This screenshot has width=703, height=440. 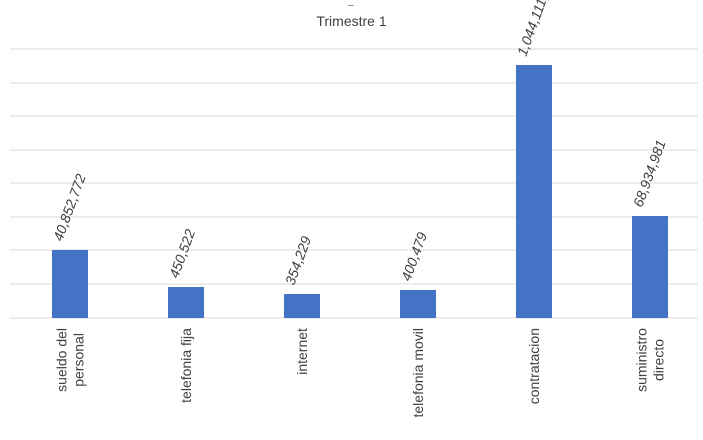 I want to click on category-label: internet, so click(x=302, y=351).